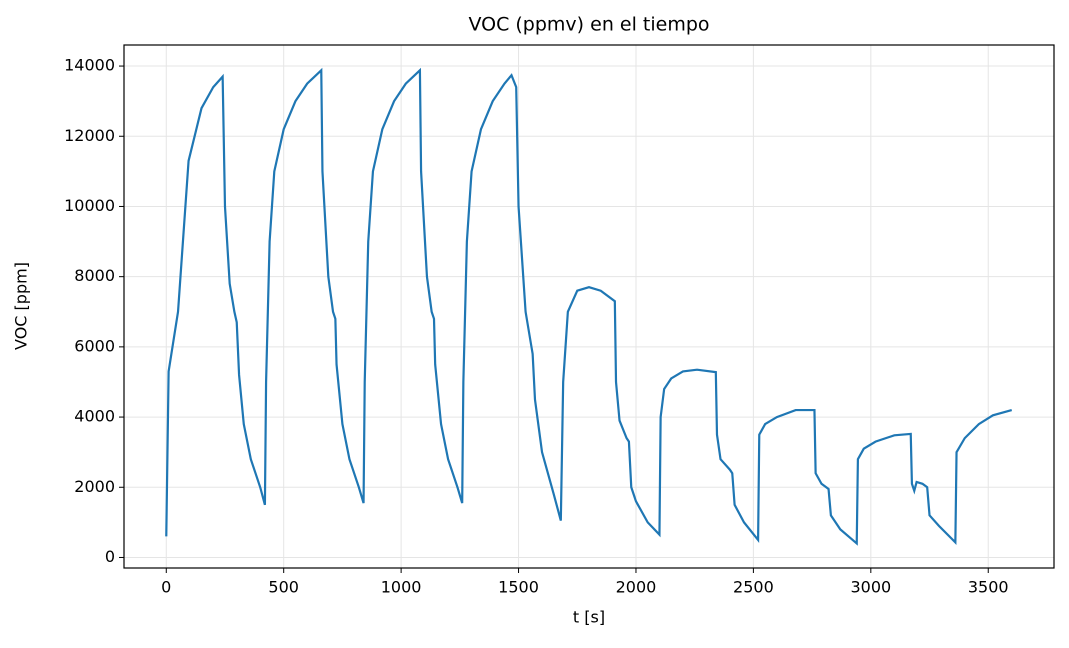 The width and height of the screenshot is (1069, 648). What do you see at coordinates (94, 345) in the screenshot?
I see `y-tick-label: 6000` at bounding box center [94, 345].